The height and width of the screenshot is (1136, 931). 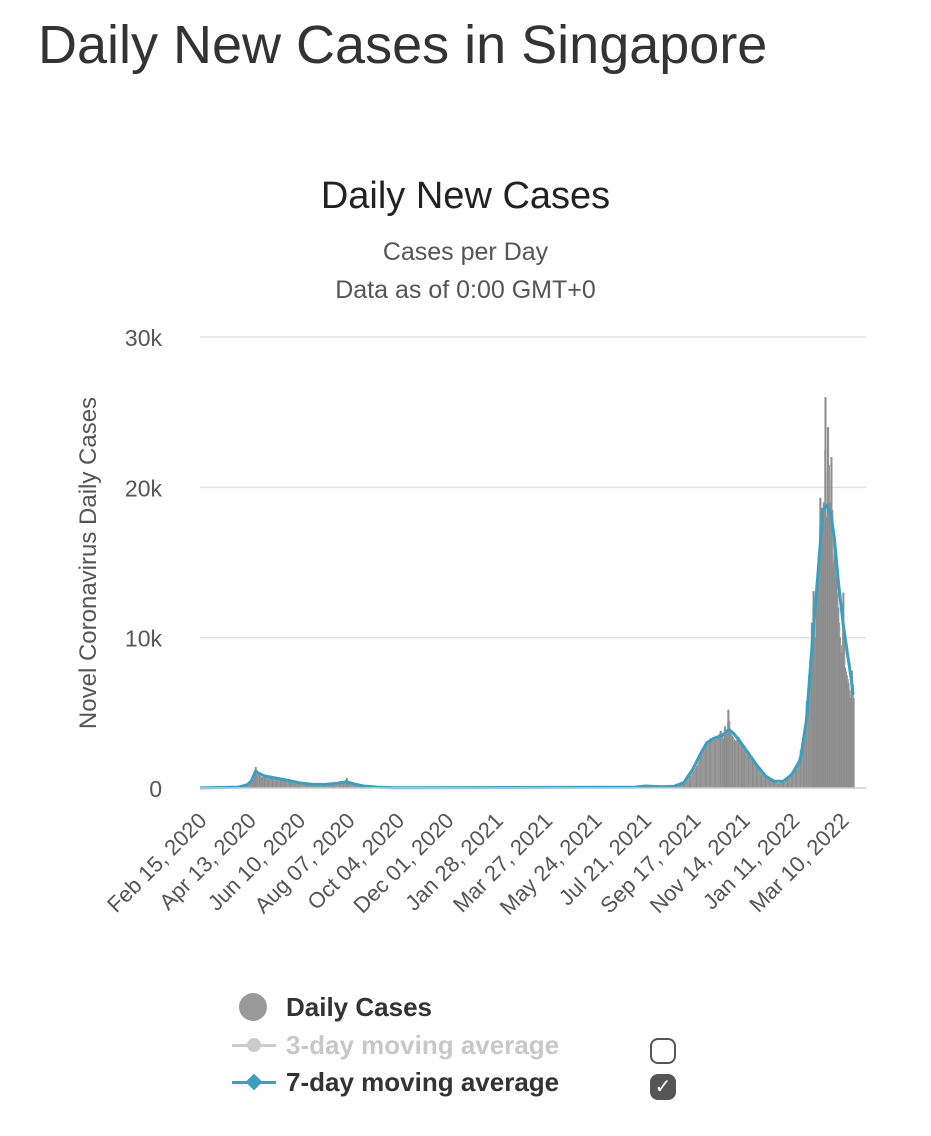 What do you see at coordinates (663, 1087) in the screenshot?
I see `toggle-7-day-checkbox: ✓` at bounding box center [663, 1087].